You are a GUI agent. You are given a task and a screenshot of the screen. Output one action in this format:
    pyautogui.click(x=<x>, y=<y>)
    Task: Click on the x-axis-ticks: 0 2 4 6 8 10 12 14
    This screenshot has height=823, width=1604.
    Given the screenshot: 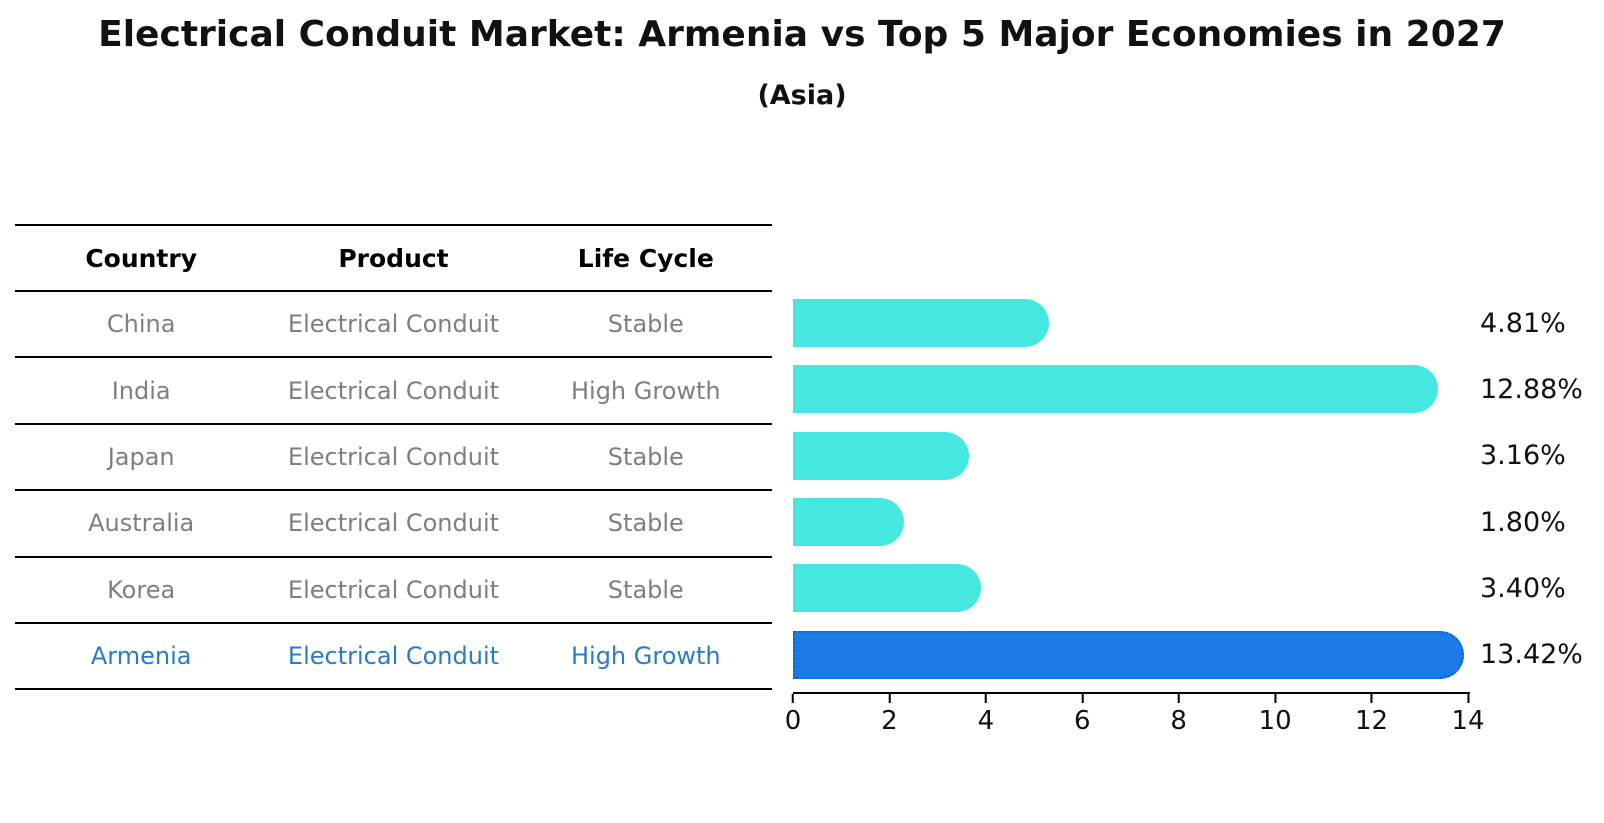 What is the action you would take?
    pyautogui.click(x=1135, y=724)
    